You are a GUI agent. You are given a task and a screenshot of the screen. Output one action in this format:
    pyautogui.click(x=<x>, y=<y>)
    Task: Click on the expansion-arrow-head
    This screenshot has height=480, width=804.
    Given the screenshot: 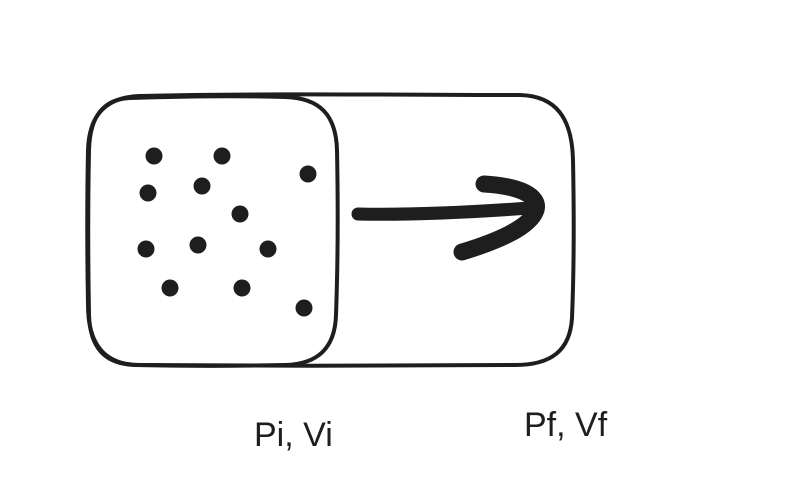 What is the action you would take?
    pyautogui.click(x=499, y=218)
    